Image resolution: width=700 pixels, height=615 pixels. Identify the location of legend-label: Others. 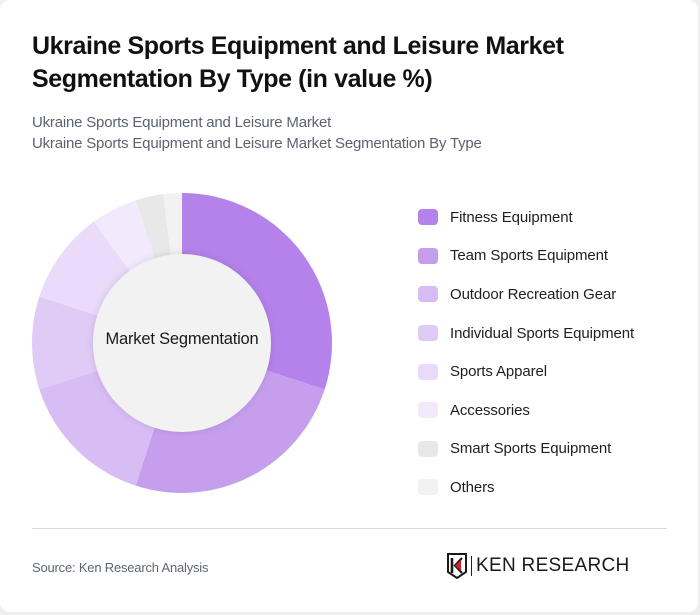
(472, 487).